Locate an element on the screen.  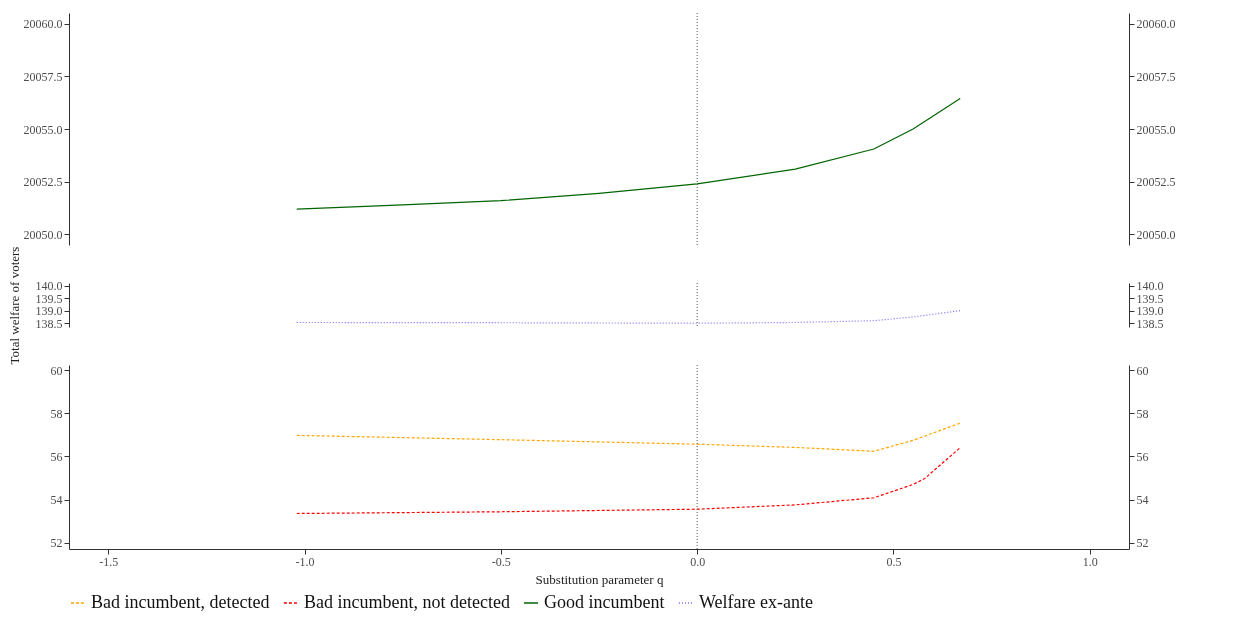
legend-label: Welfare ex-ante is located at coordinates (756, 602).